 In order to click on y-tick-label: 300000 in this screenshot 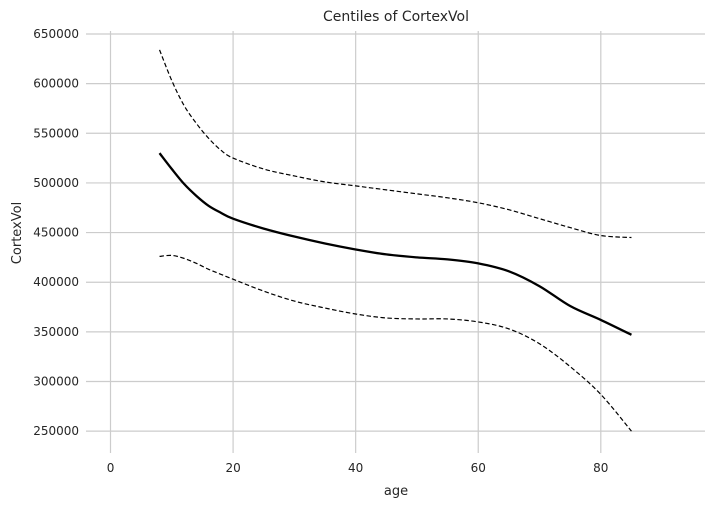, I will do `click(56, 382)`.